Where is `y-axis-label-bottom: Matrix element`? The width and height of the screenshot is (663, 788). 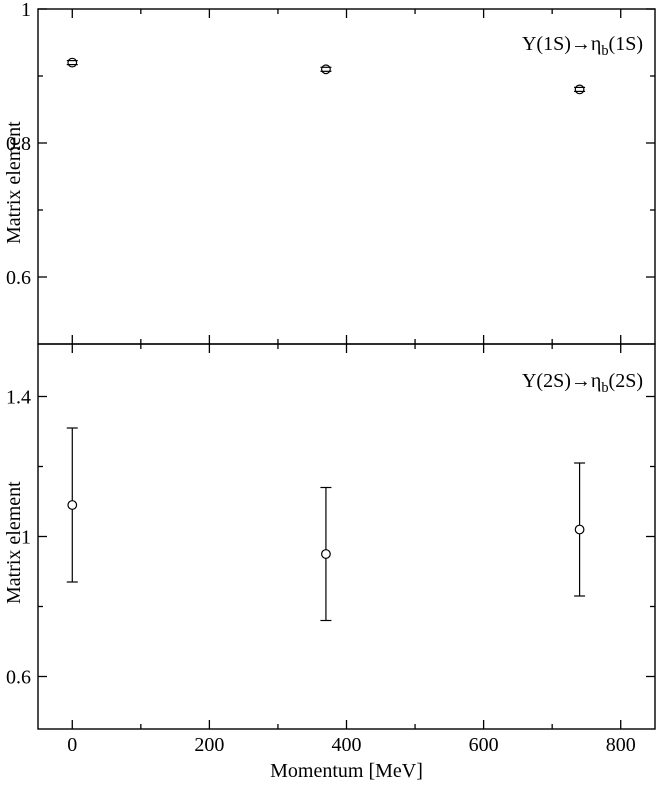 y-axis-label-bottom: Matrix element is located at coordinates (14, 542).